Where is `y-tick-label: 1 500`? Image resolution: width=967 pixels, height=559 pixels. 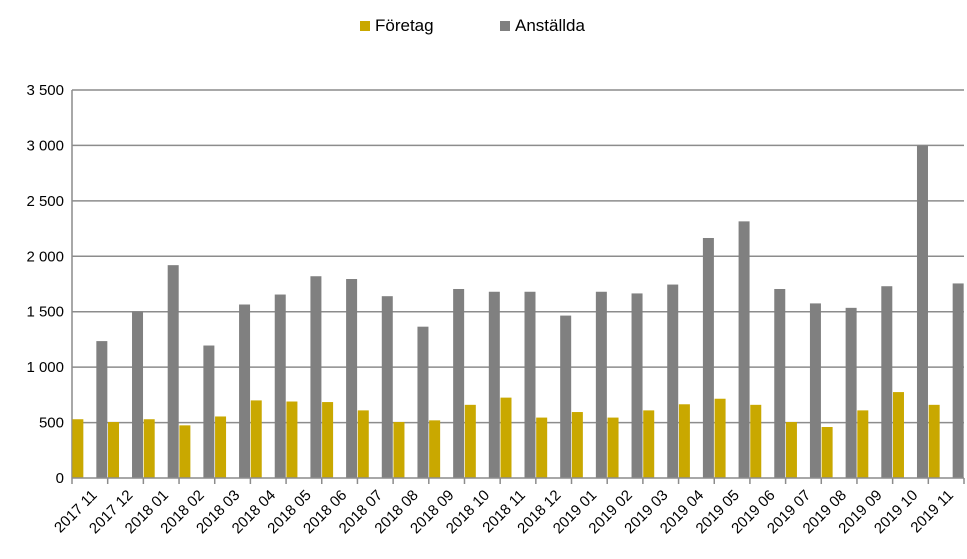 y-tick-label: 1 500 is located at coordinates (45, 312).